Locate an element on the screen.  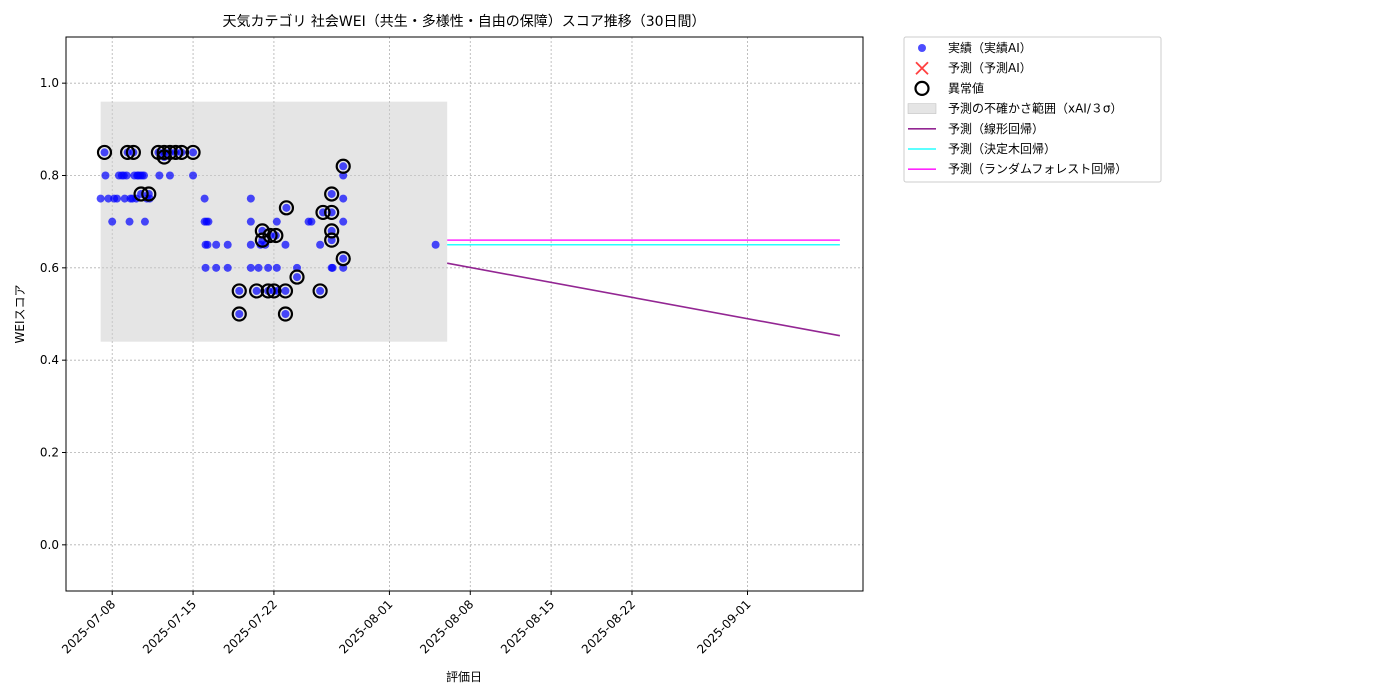
legend-label: 予測（予測AI） is located at coordinates (990, 68).